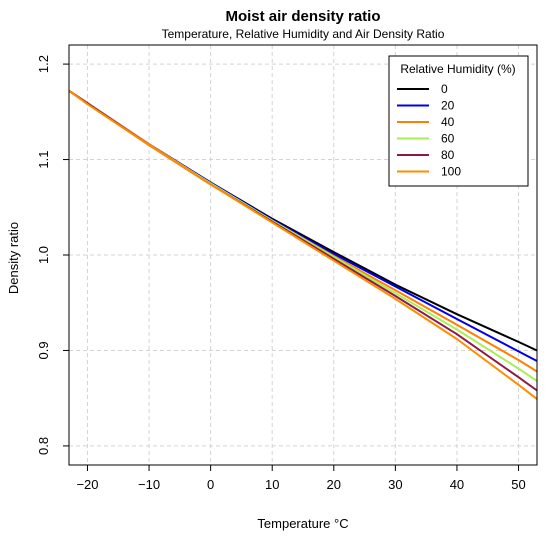 The height and width of the screenshot is (545, 550). What do you see at coordinates (448, 139) in the screenshot?
I see `legend-label-60: 60` at bounding box center [448, 139].